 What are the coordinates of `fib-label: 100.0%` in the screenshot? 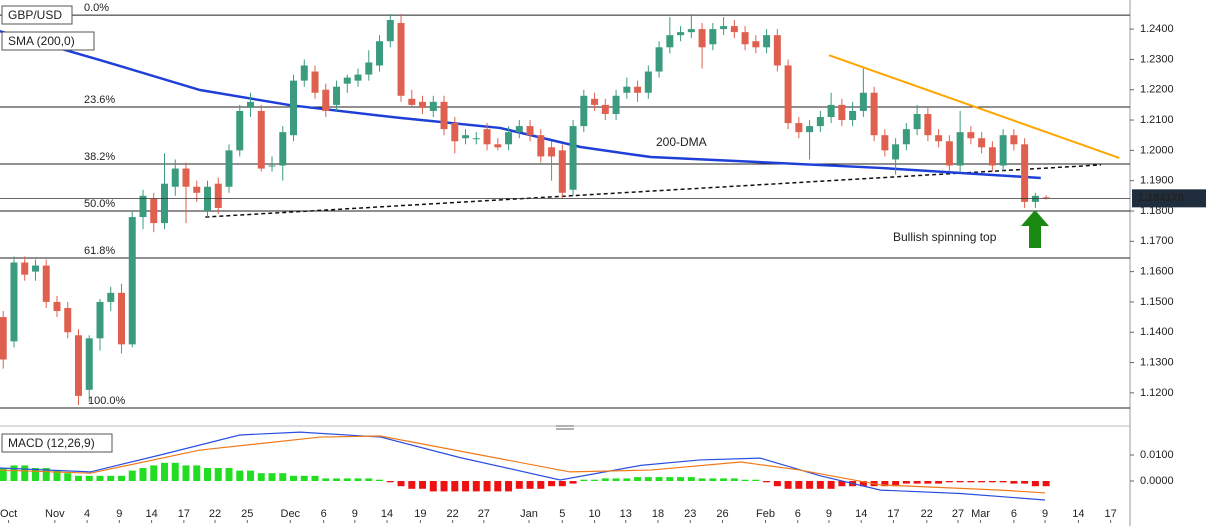 It's located at (107, 401).